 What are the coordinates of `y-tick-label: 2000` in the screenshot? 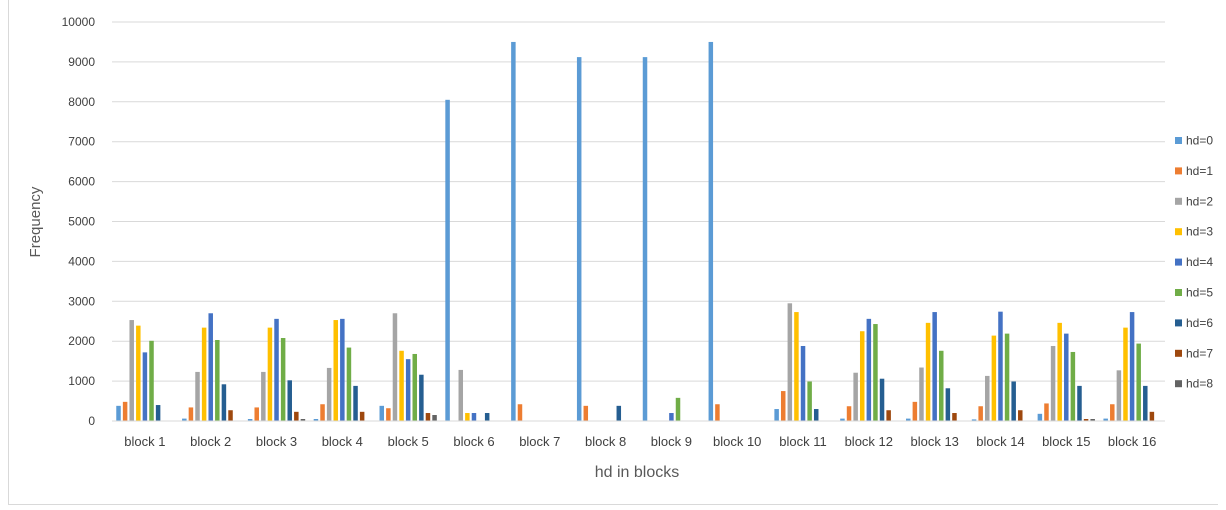 It's located at (81, 341).